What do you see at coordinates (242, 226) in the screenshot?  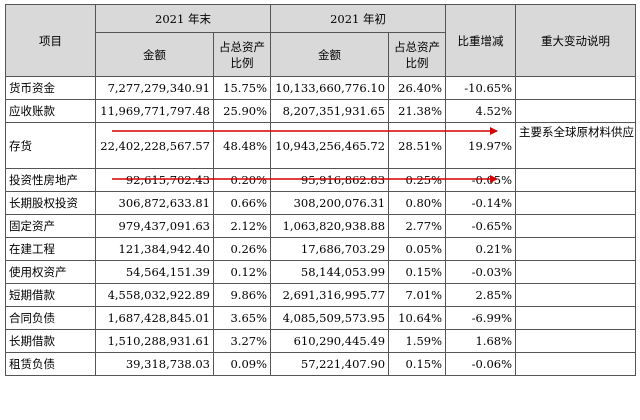 I see `end-ratio: 2.12%` at bounding box center [242, 226].